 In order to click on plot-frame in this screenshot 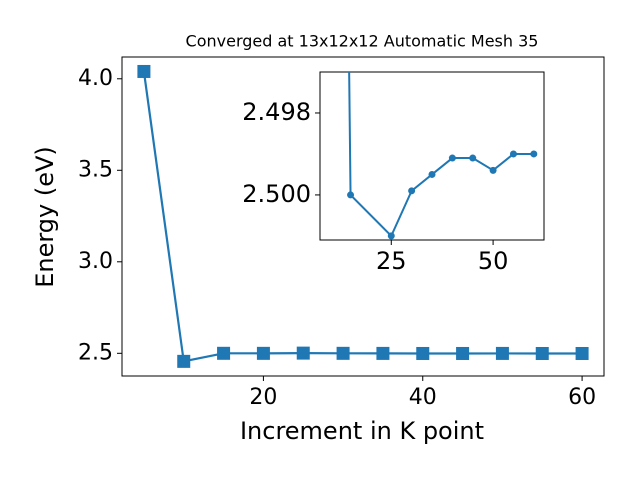, I will do `click(432, 156)`.